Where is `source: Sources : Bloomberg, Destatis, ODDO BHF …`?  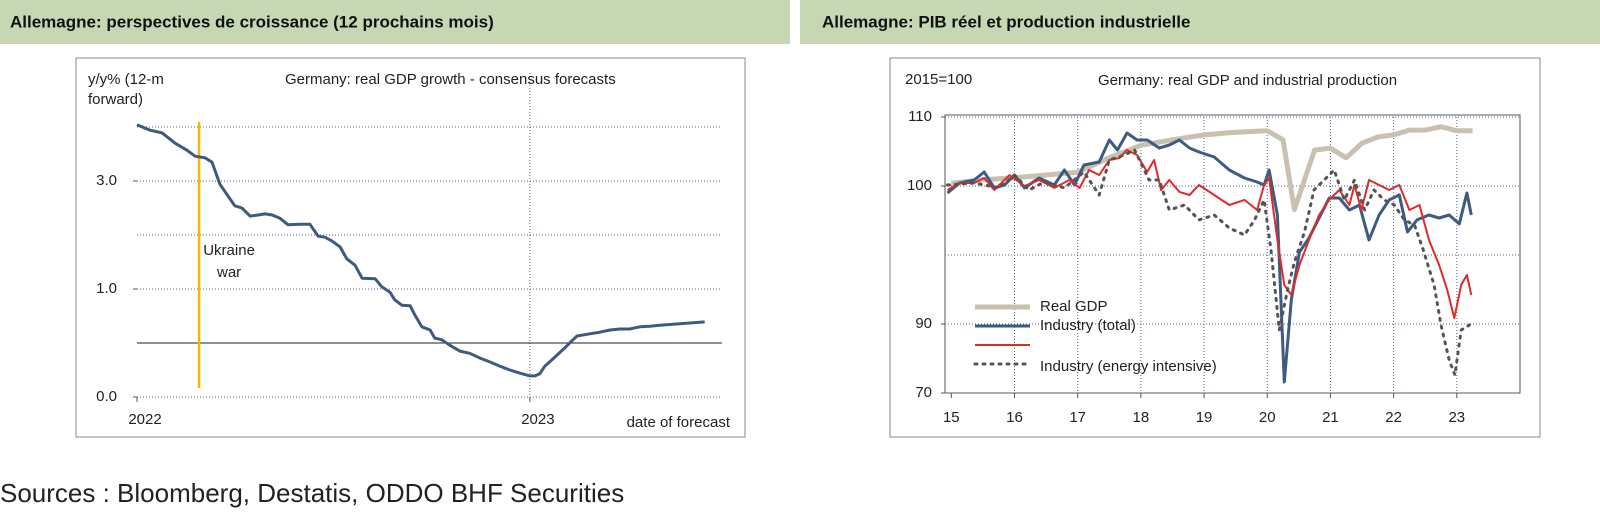 source: Sources : Bloomberg, Destatis, ODDO BHF … is located at coordinates (312, 493).